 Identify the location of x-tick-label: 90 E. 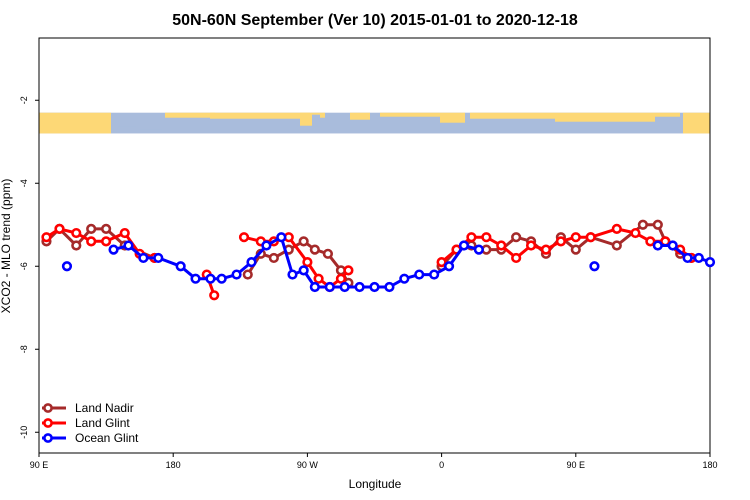
(576, 465).